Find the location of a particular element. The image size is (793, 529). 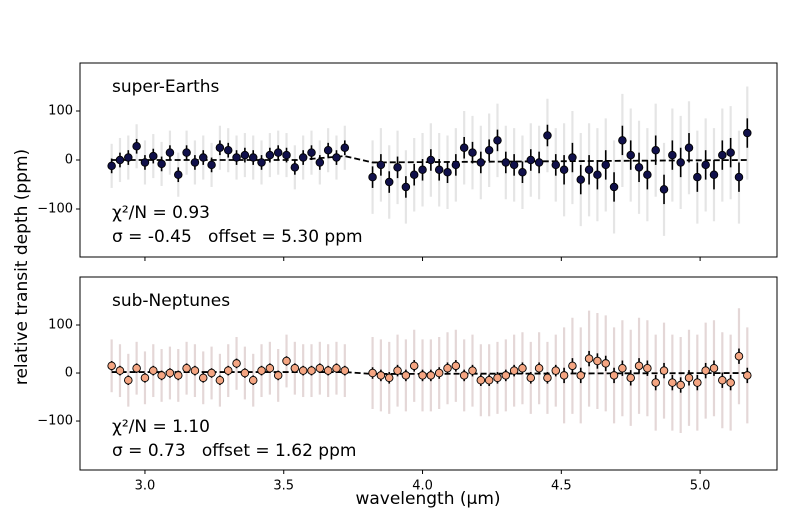

sigma-annotation: σ = 0.73 offset = 1.62 ppm is located at coordinates (234, 451).